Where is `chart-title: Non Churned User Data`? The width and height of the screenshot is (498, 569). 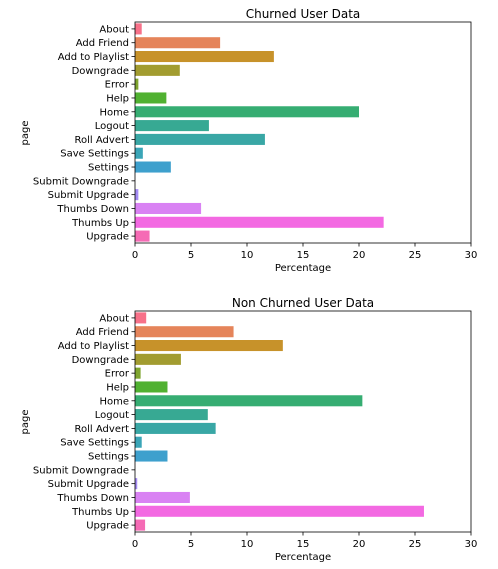 chart-title: Non Churned User Data is located at coordinates (303, 303).